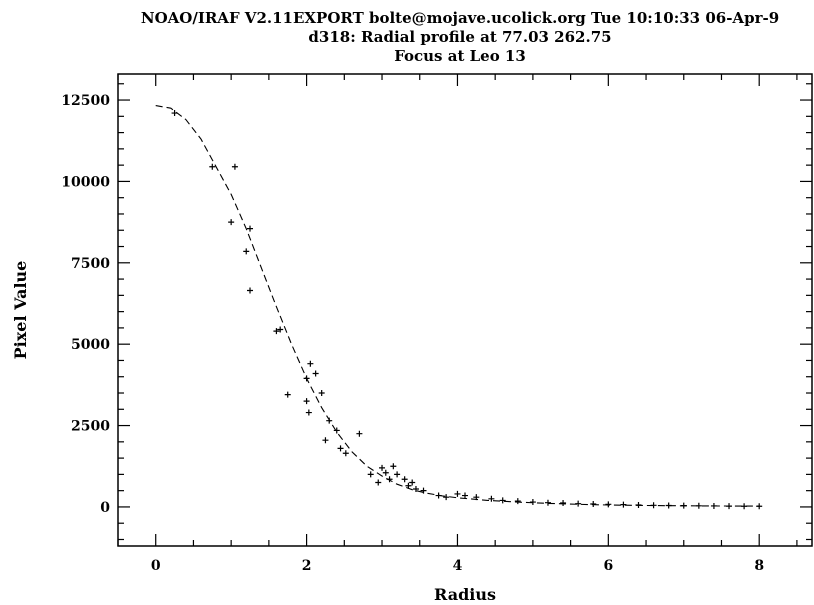 This screenshot has height=605, width=814. I want to click on y-tick-label: 5000, so click(90, 345).